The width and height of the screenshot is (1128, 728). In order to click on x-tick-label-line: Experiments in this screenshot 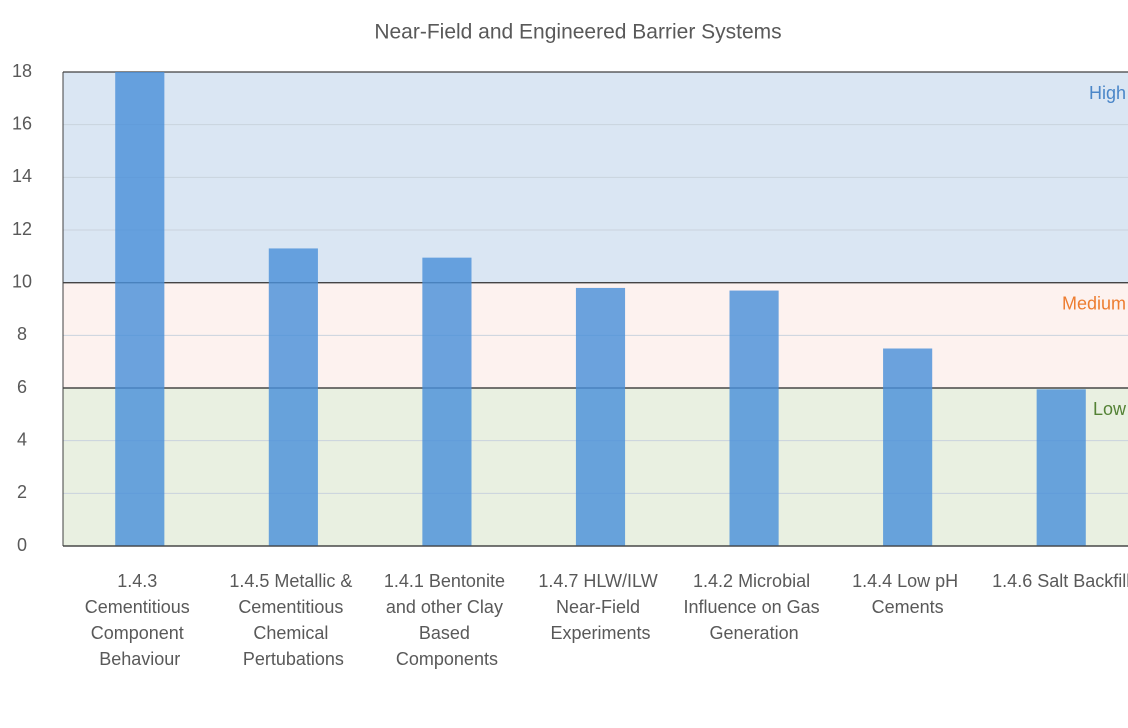, I will do `click(600, 633)`.